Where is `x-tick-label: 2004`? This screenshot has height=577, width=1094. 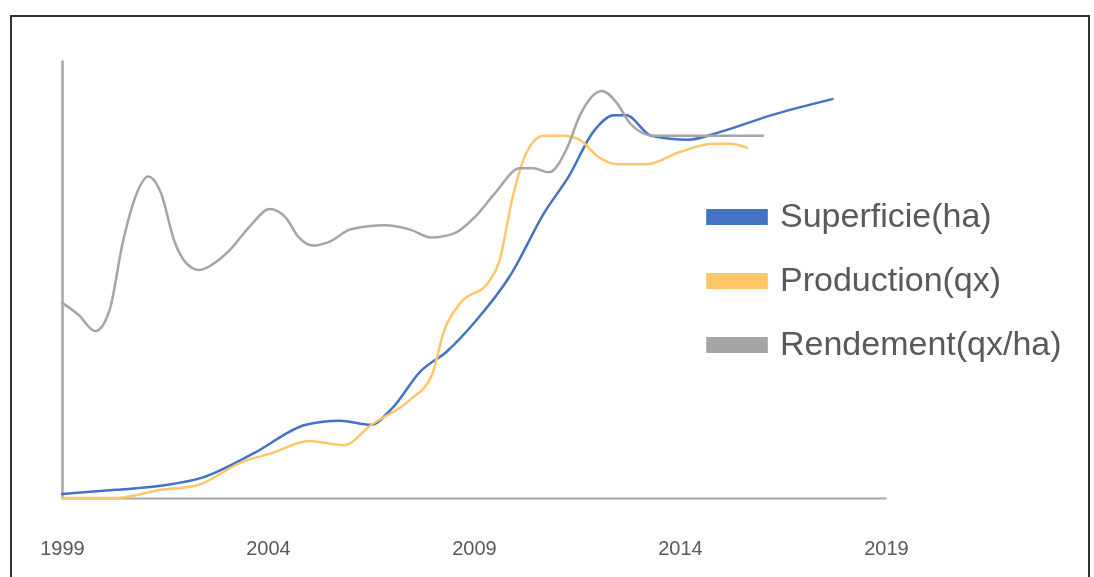
x-tick-label: 2004 is located at coordinates (268, 547).